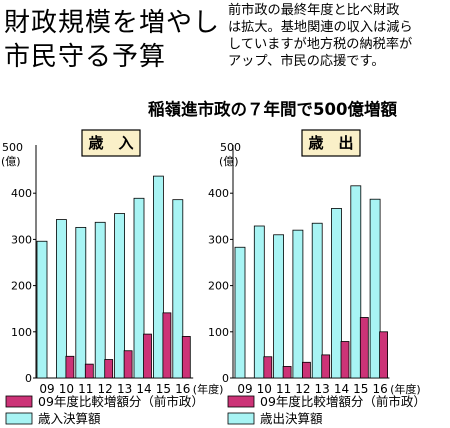 Image resolution: width=450 pixels, height=428 pixels. Describe the element at coordinates (19, 418) in the screenshot. I see `chart1-legend-swatch-base` at that location.